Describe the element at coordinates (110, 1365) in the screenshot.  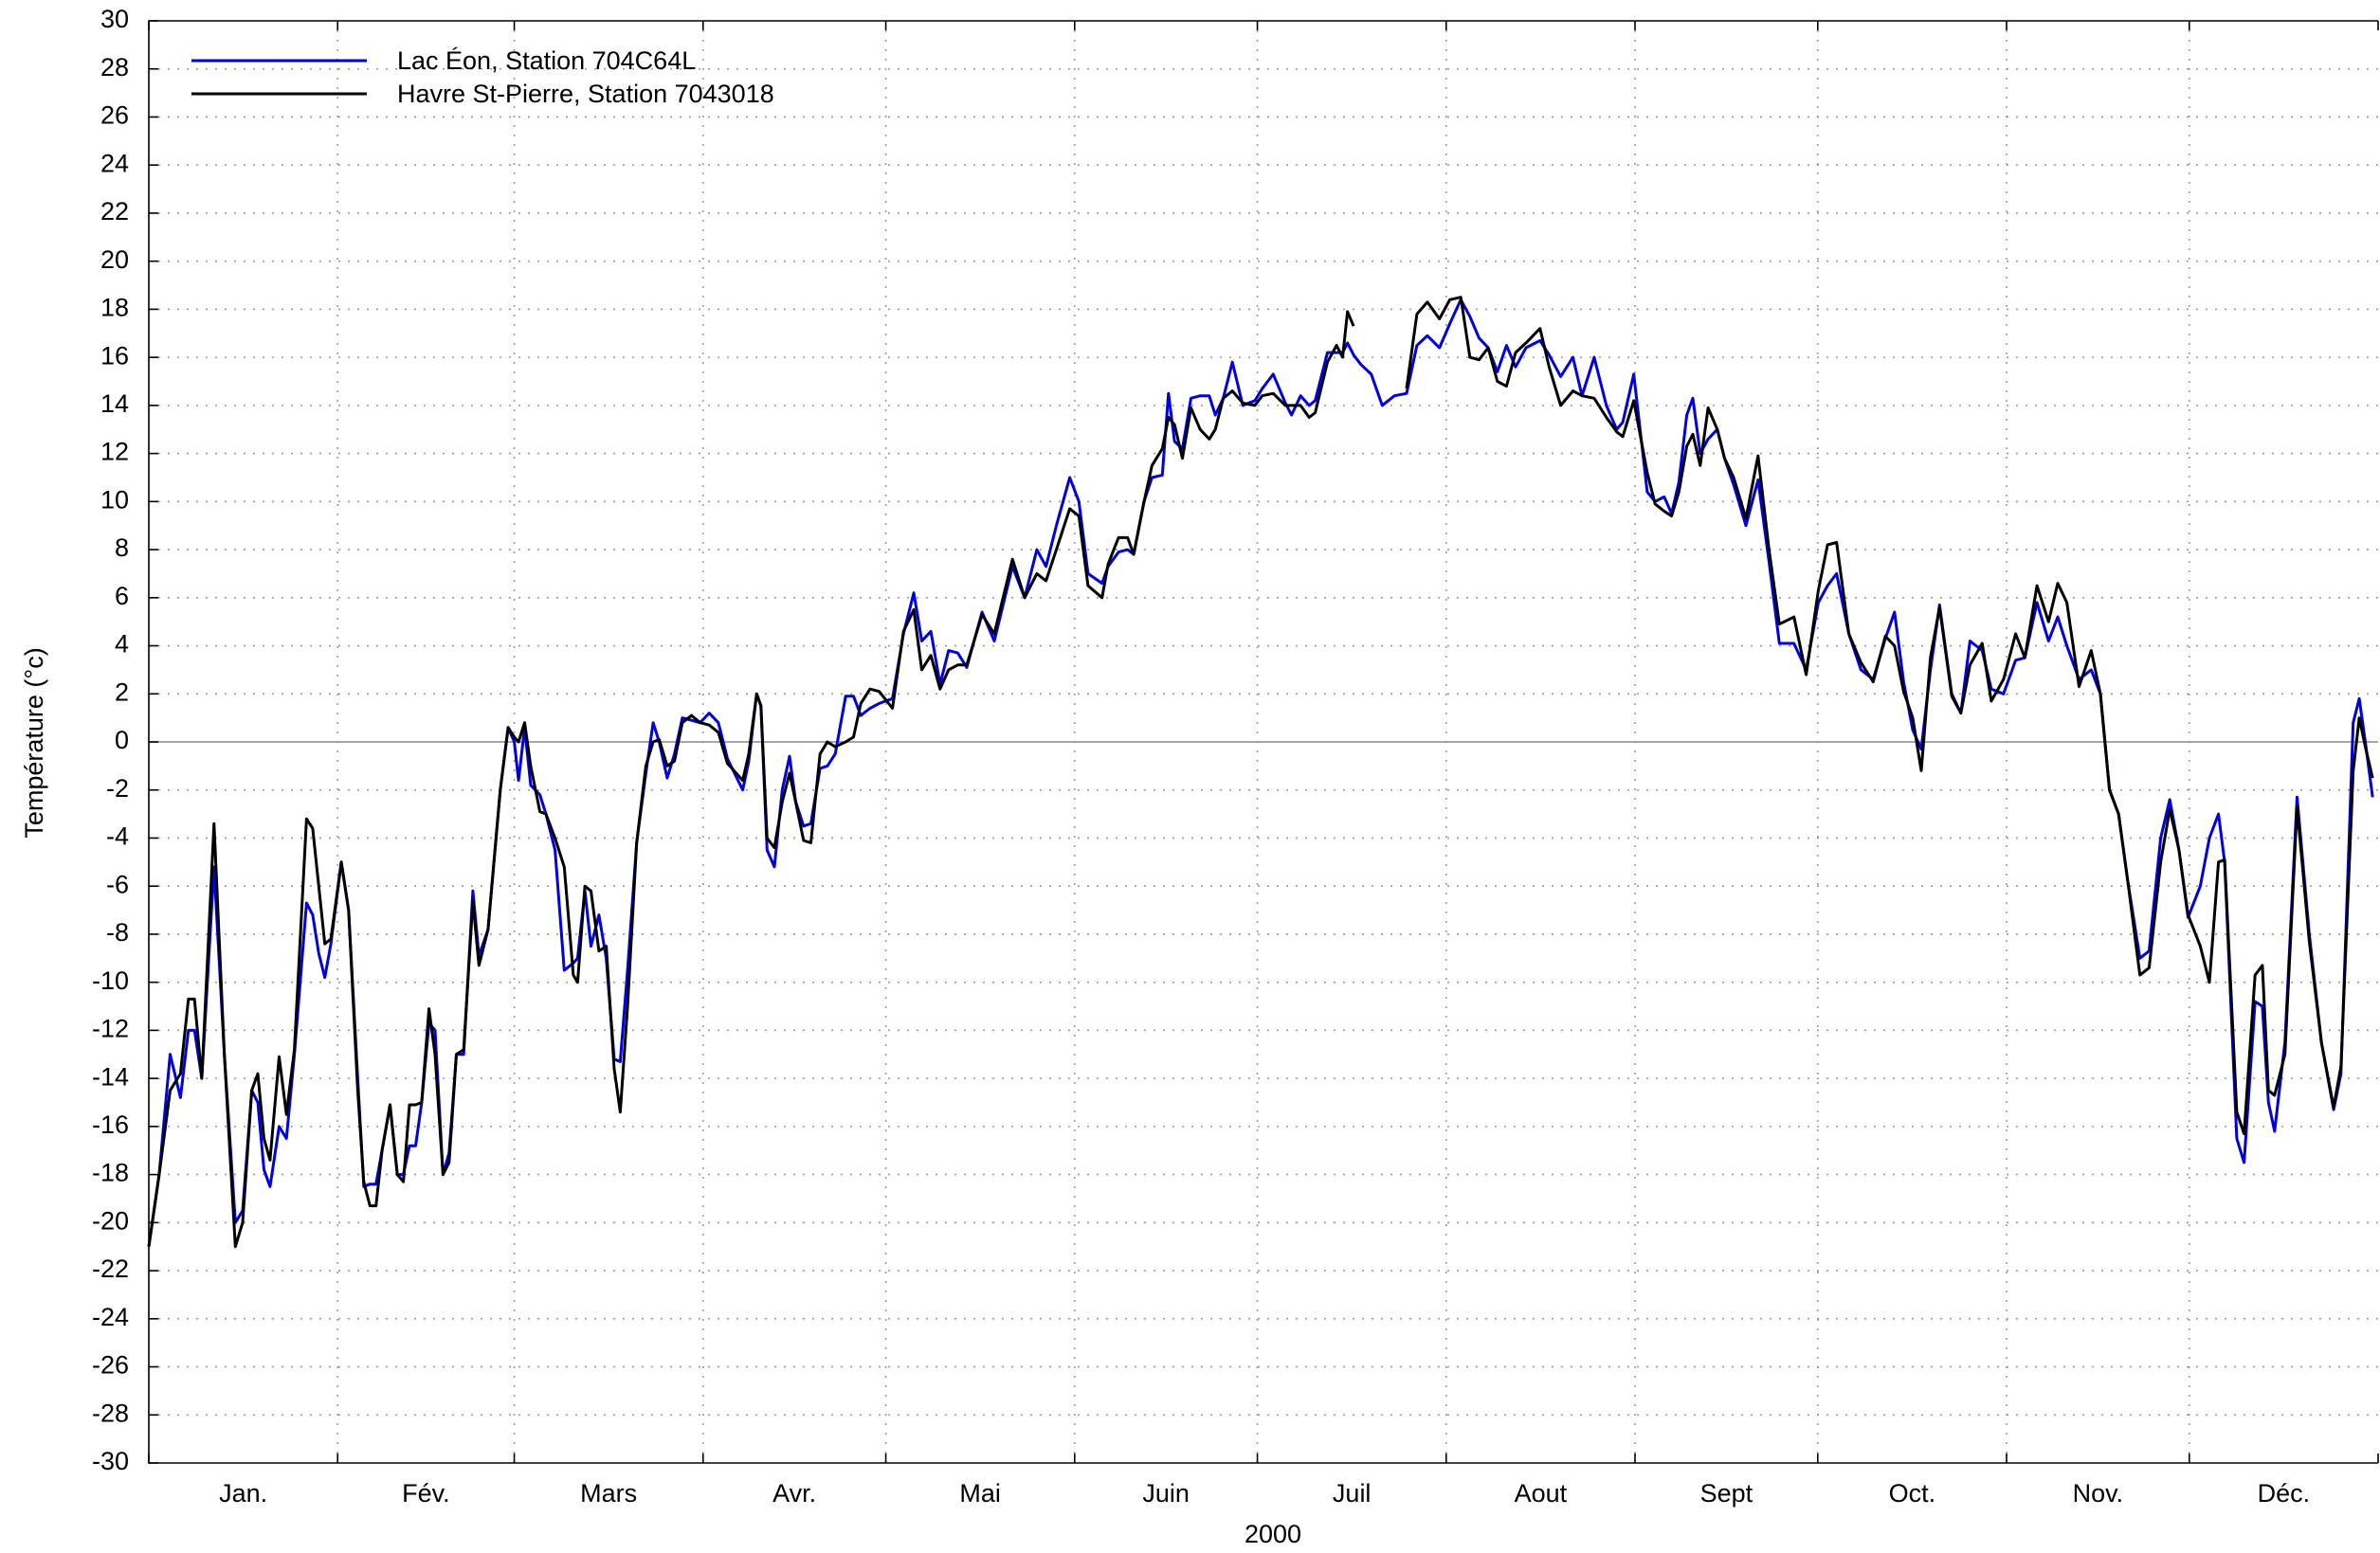
I see `y-tick-label: -26` at that location.